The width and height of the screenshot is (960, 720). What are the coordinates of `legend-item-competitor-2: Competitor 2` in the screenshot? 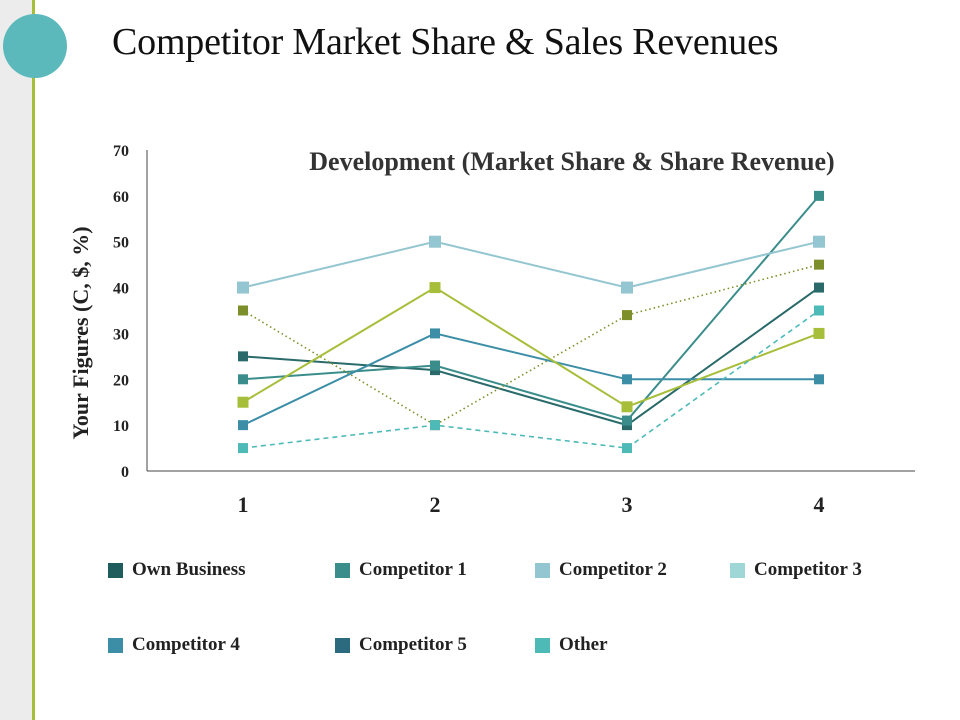 It's located at (601, 570).